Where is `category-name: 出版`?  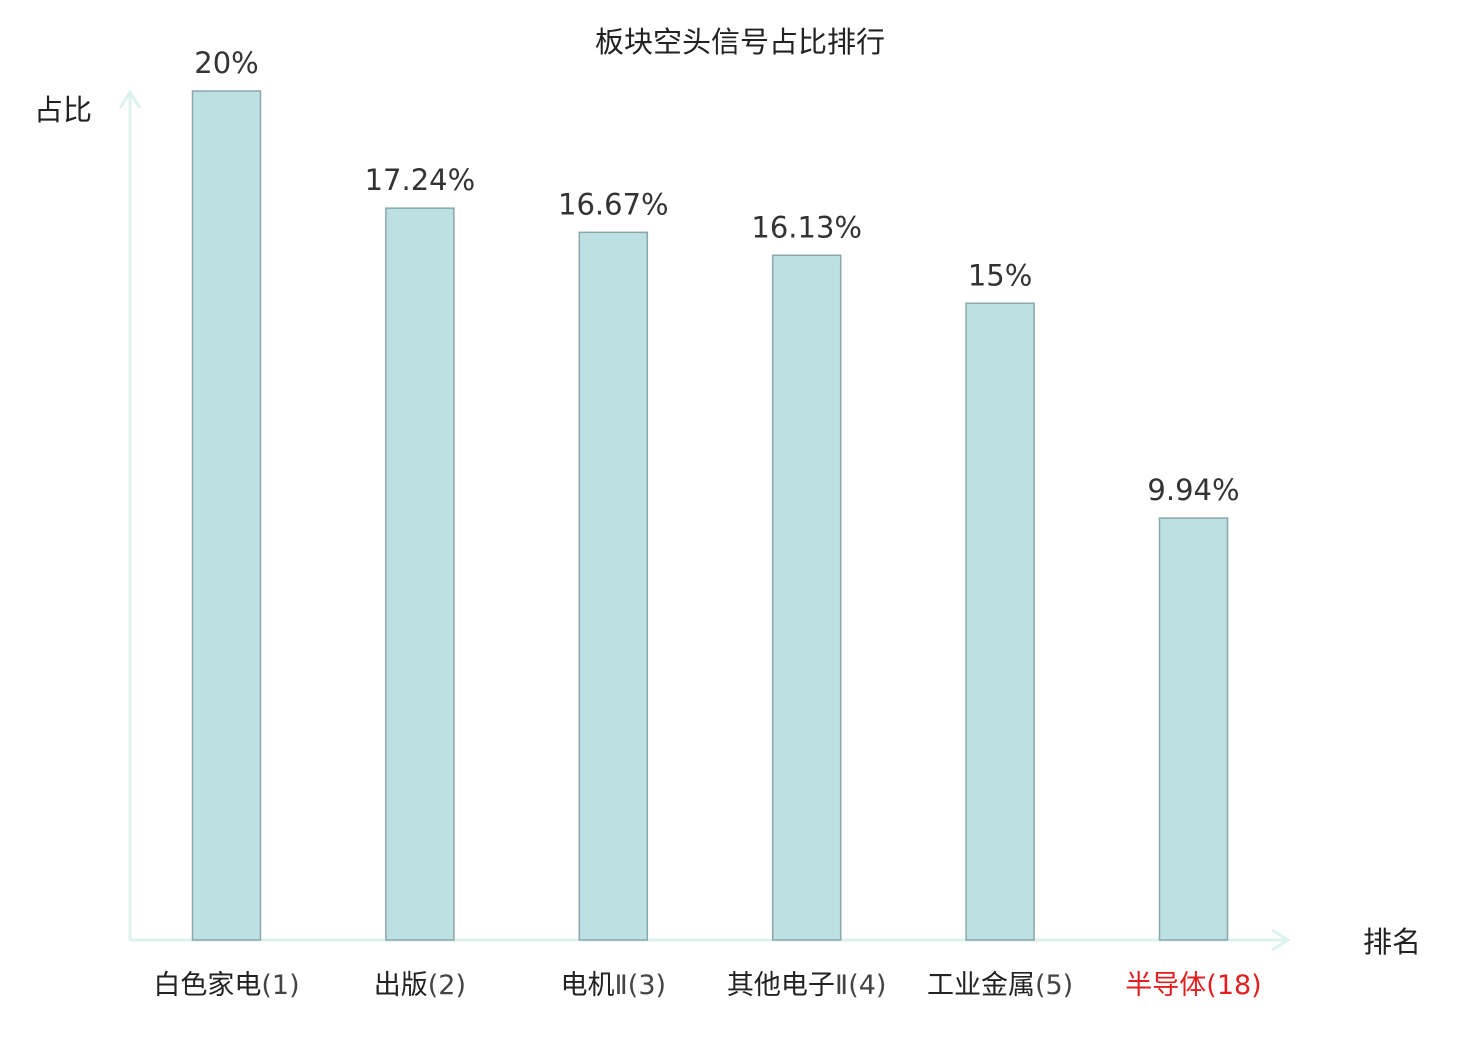
category-name: 出版 is located at coordinates (401, 985).